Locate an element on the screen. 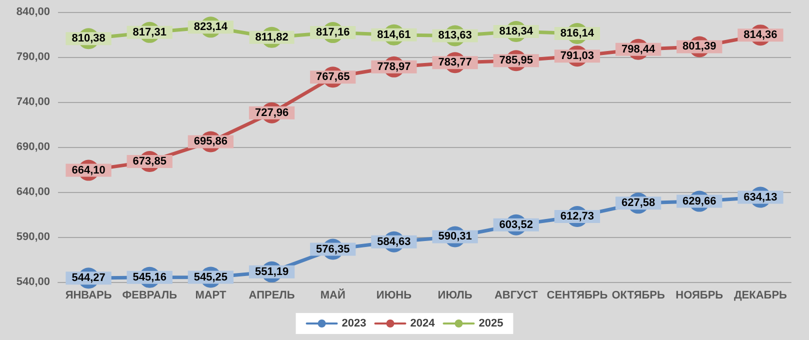 The height and width of the screenshot is (340, 809). data-label: 612,73 is located at coordinates (577, 216).